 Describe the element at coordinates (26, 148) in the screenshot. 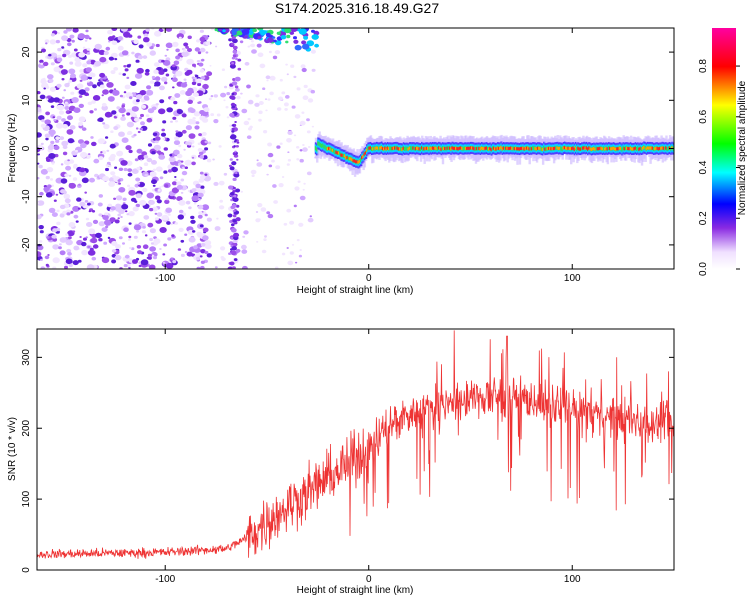

I see `y-tick-label: 0` at that location.